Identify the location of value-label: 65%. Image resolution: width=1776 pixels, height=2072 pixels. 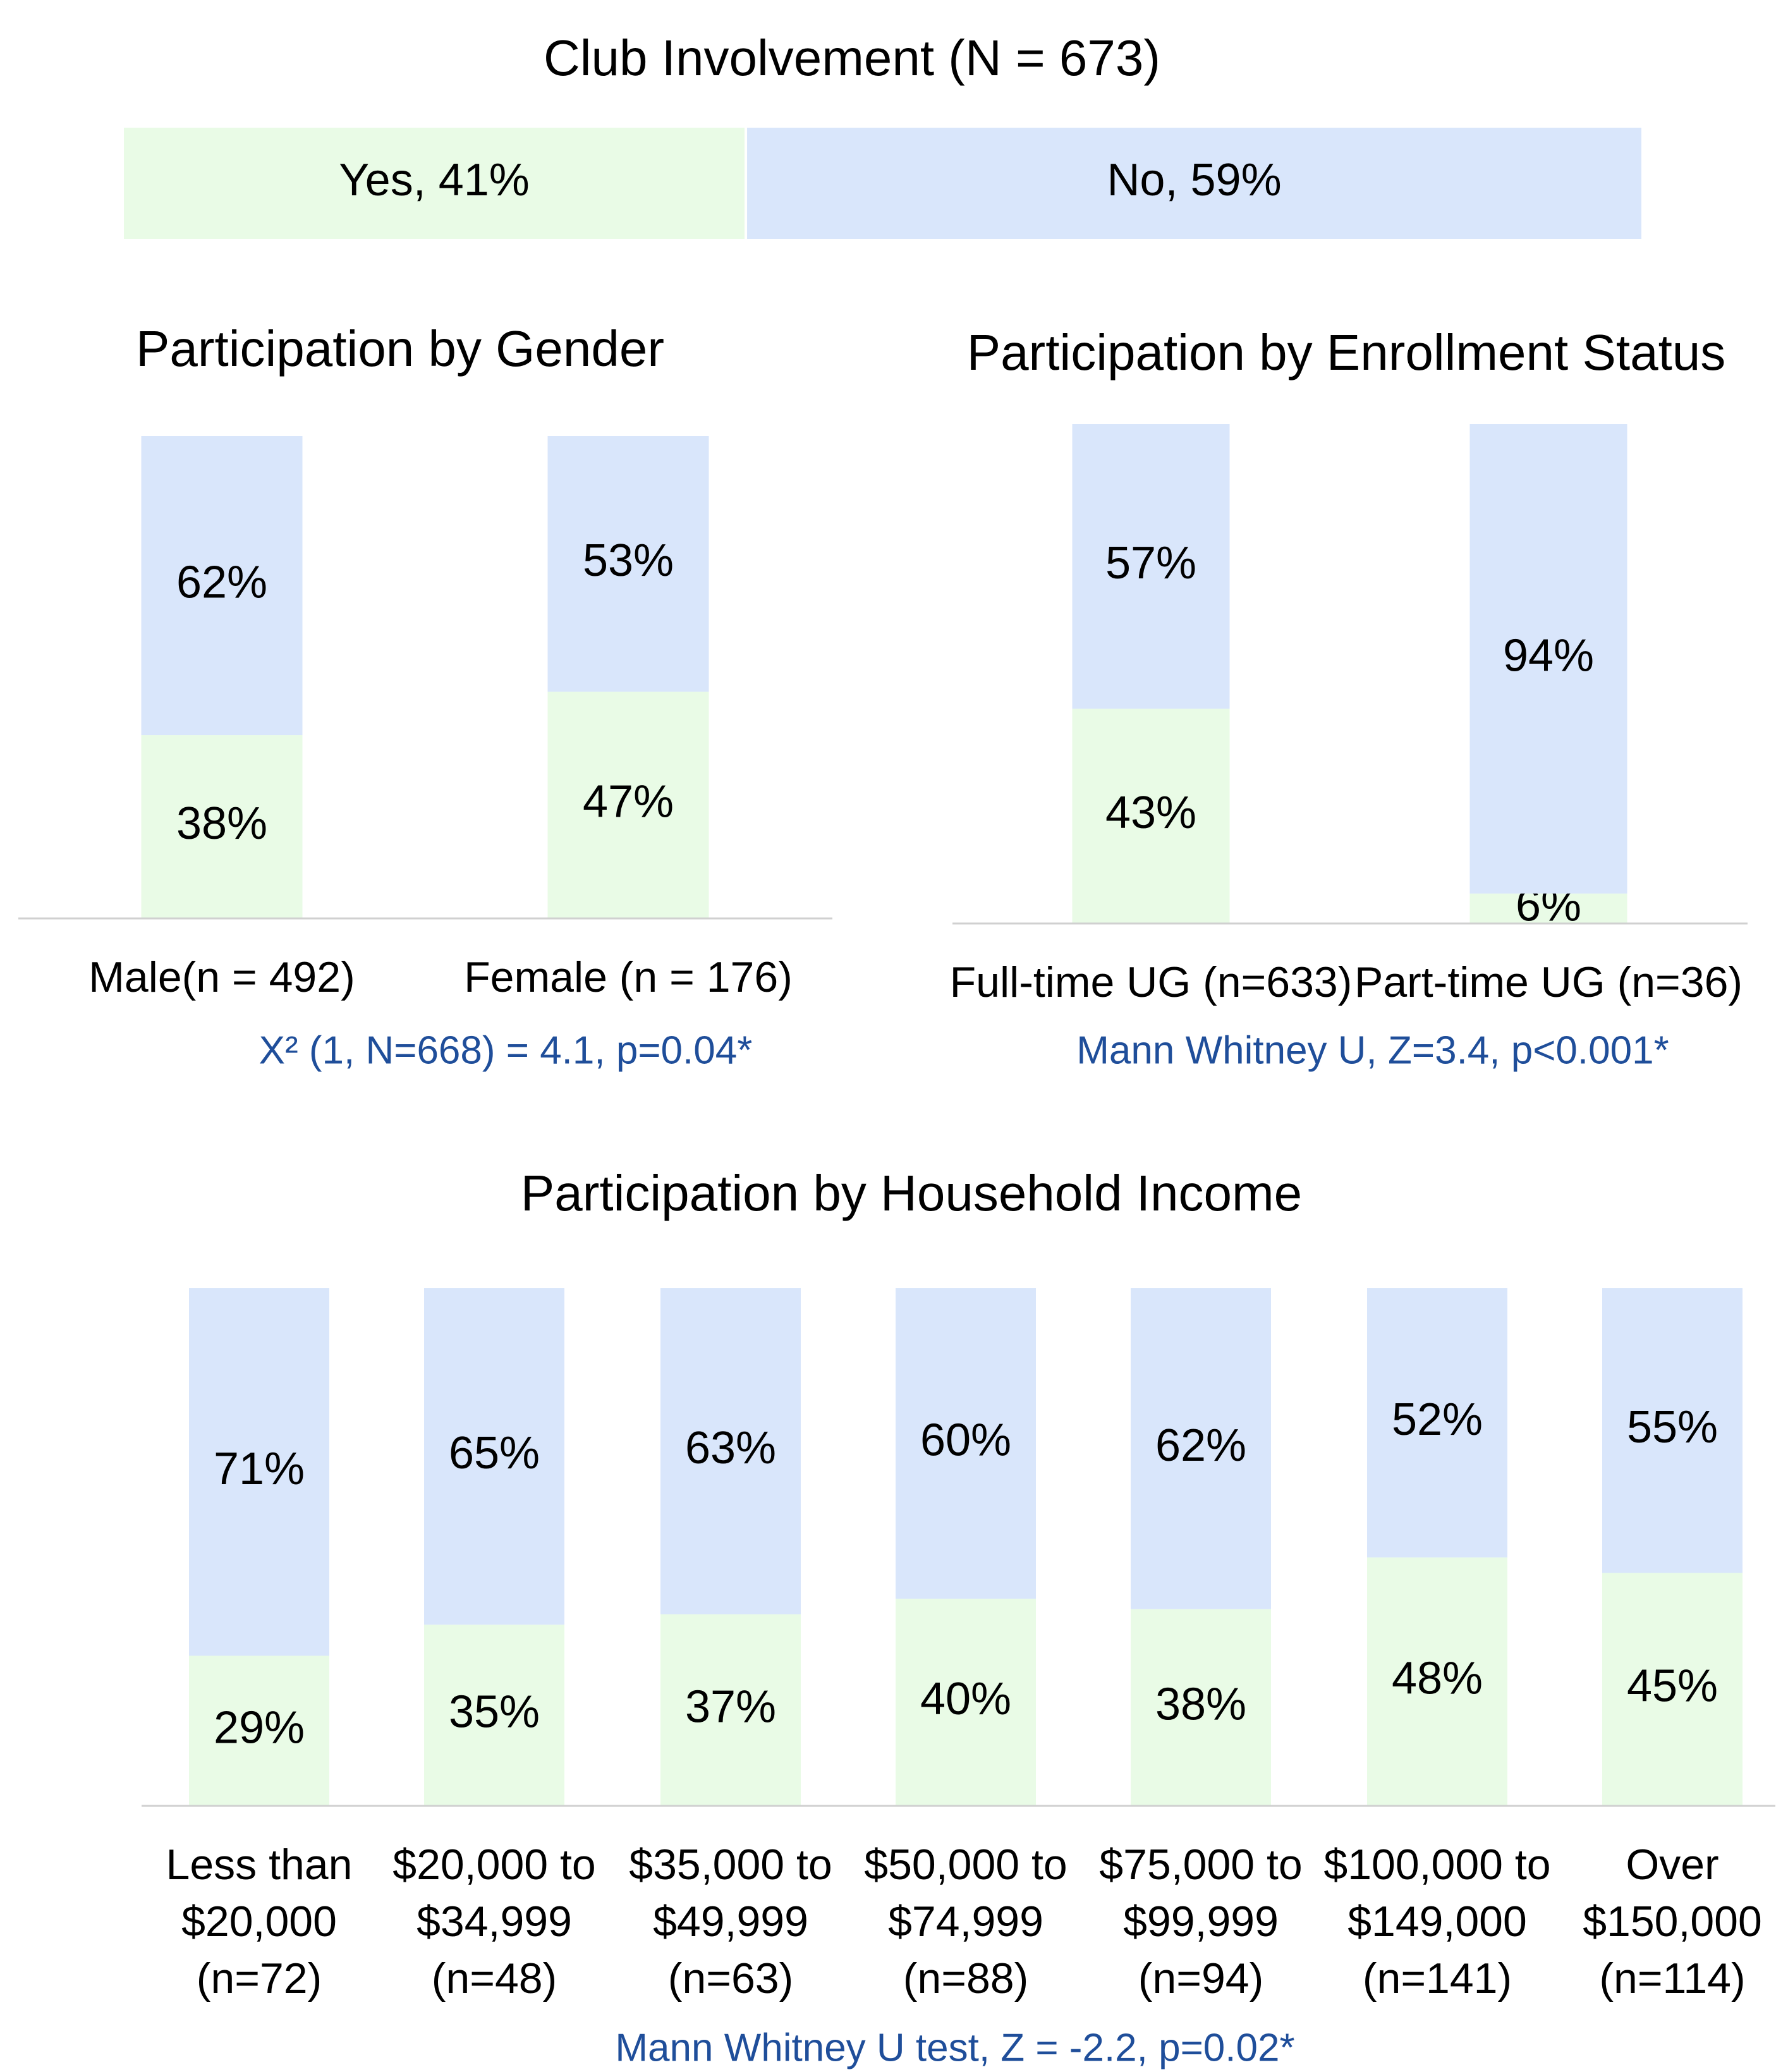
(495, 1453).